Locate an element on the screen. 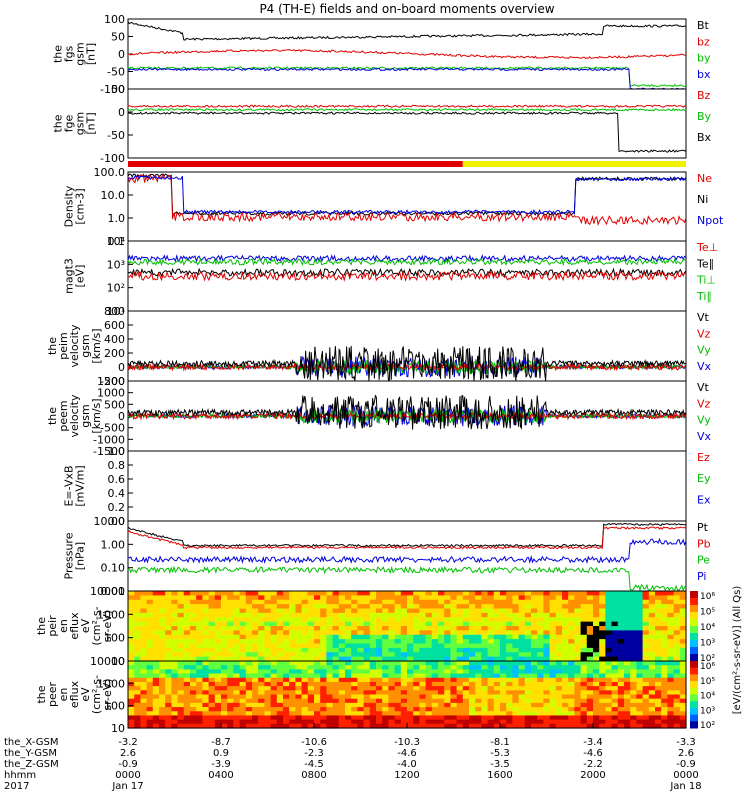 This screenshot has width=750, height=800. colorbar-tick: 10⁵ is located at coordinates (707, 613).